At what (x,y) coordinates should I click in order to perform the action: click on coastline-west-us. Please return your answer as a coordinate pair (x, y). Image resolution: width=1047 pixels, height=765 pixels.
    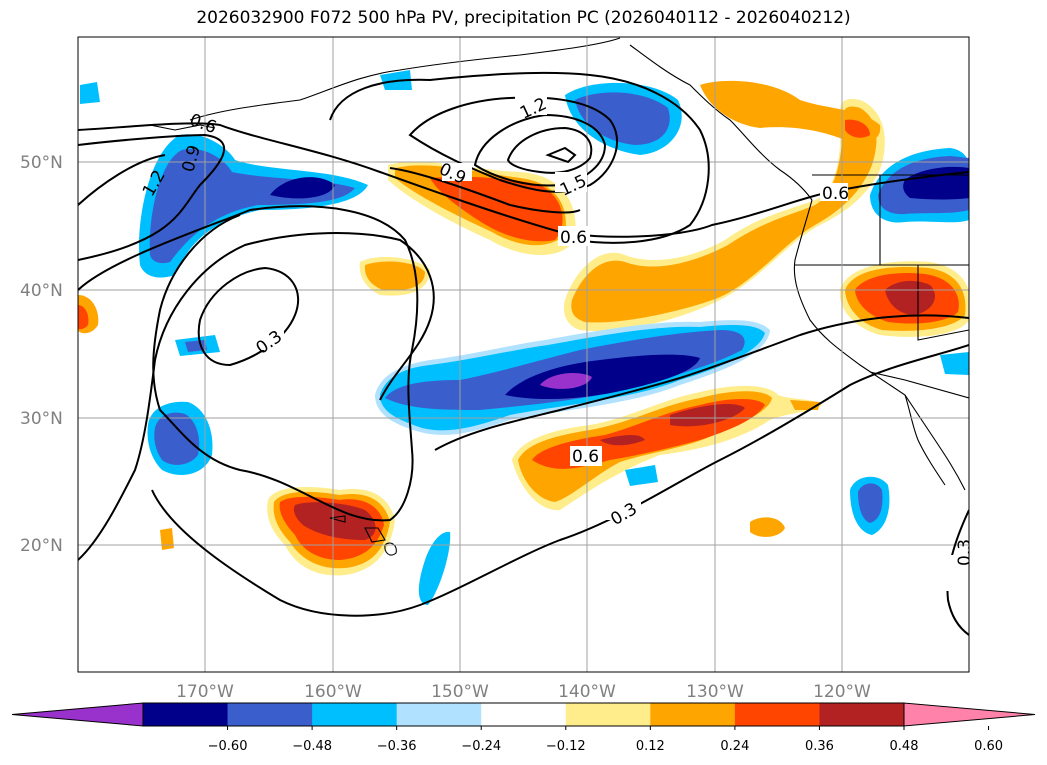
    Looking at the image, I should click on (879, 345).